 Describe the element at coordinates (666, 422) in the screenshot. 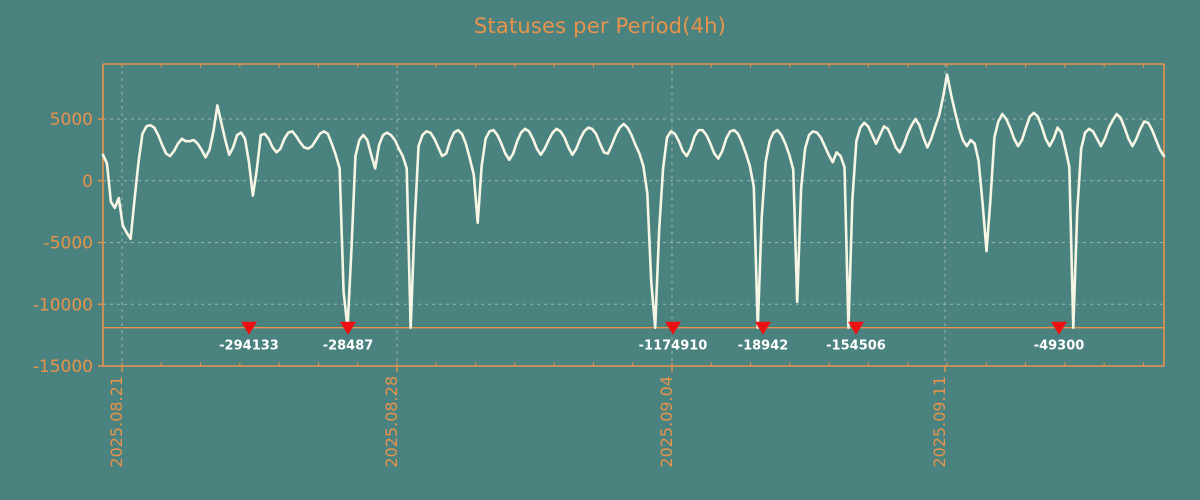

I see `x-tick-label: 2025.09.04` at that location.